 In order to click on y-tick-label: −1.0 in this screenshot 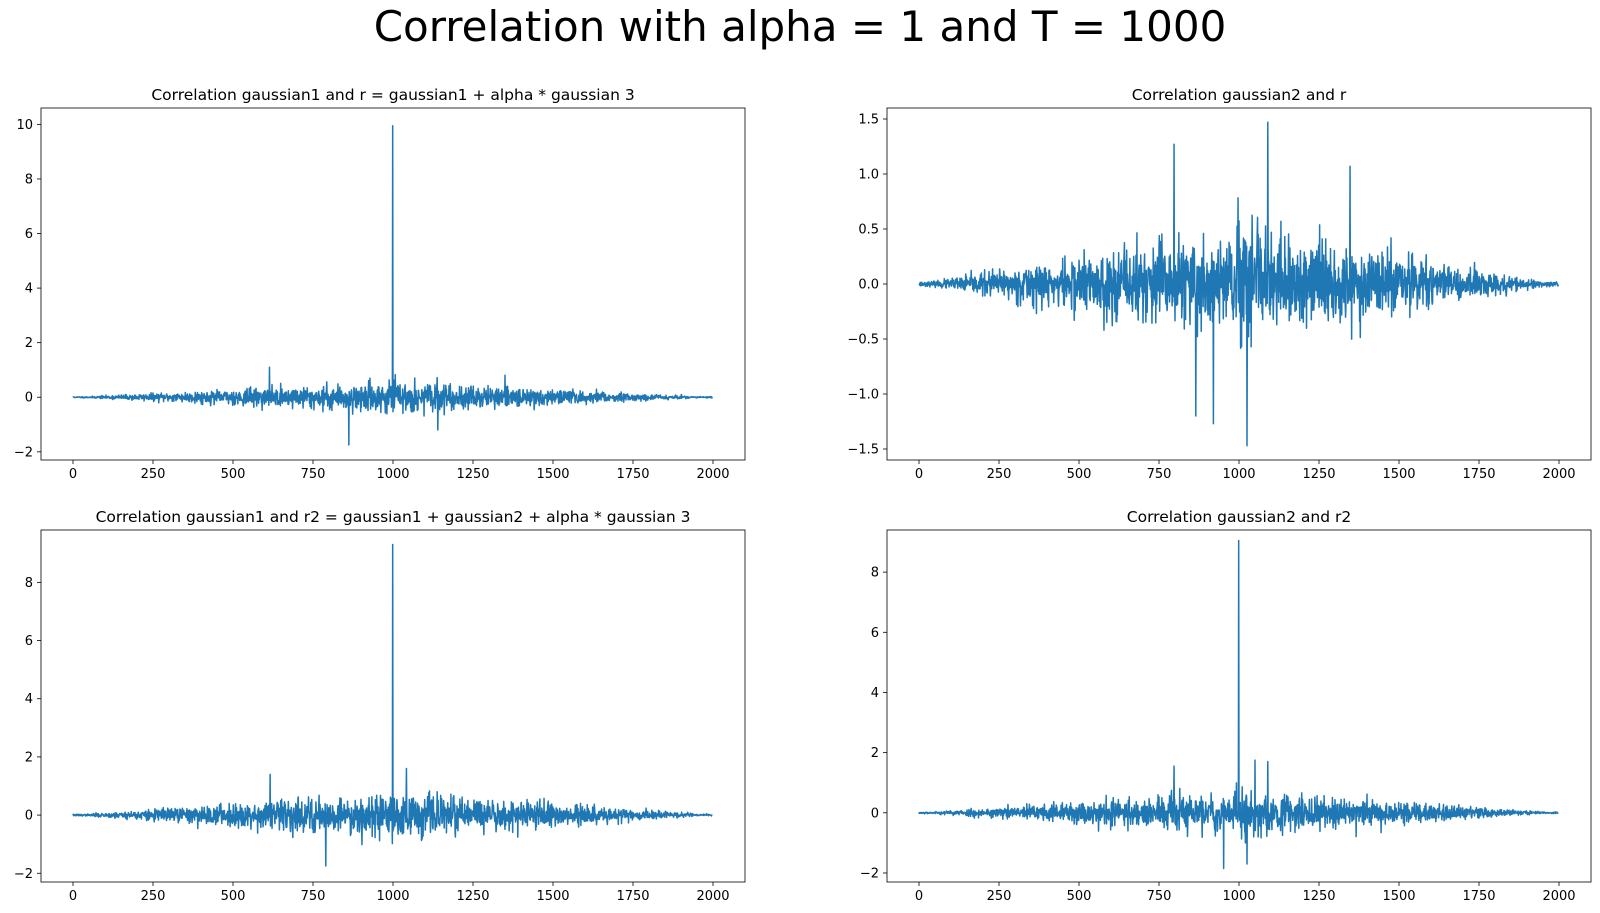, I will do `click(863, 395)`.